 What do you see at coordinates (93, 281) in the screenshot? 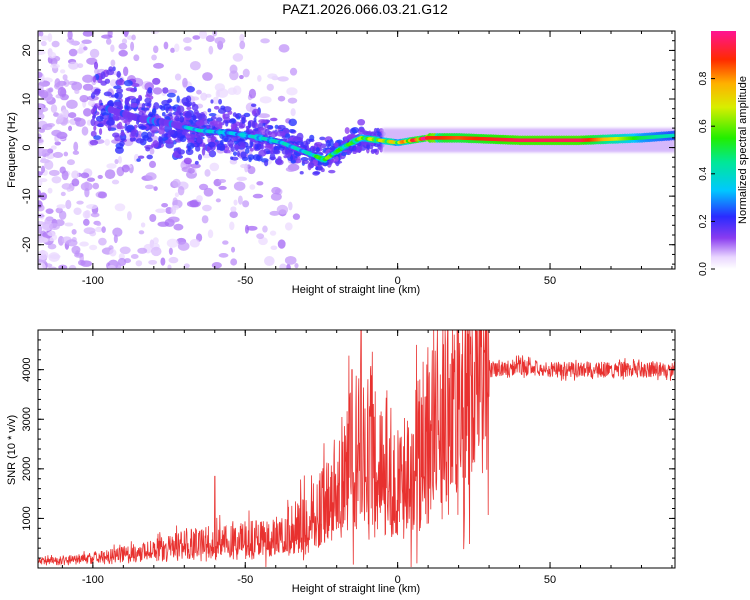
I see `x-tick-label: -100` at bounding box center [93, 281].